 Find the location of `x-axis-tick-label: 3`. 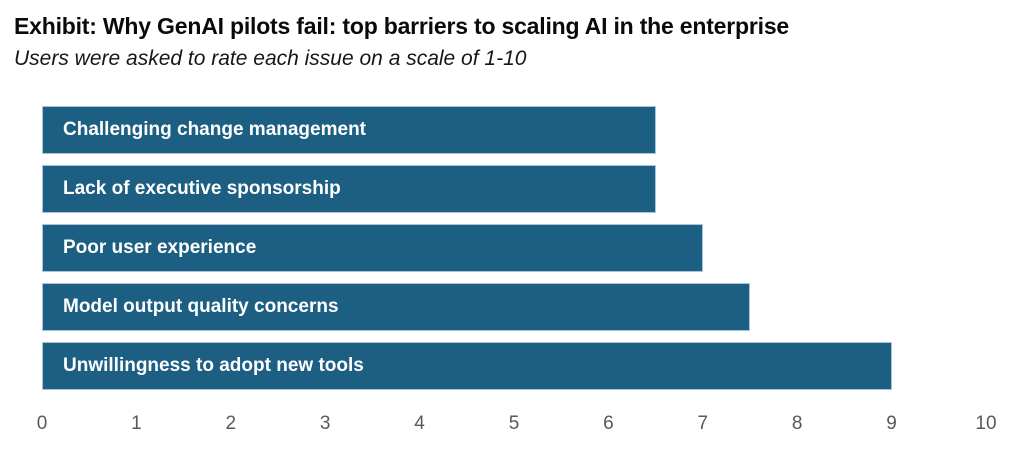

x-axis-tick-label: 3 is located at coordinates (325, 423).